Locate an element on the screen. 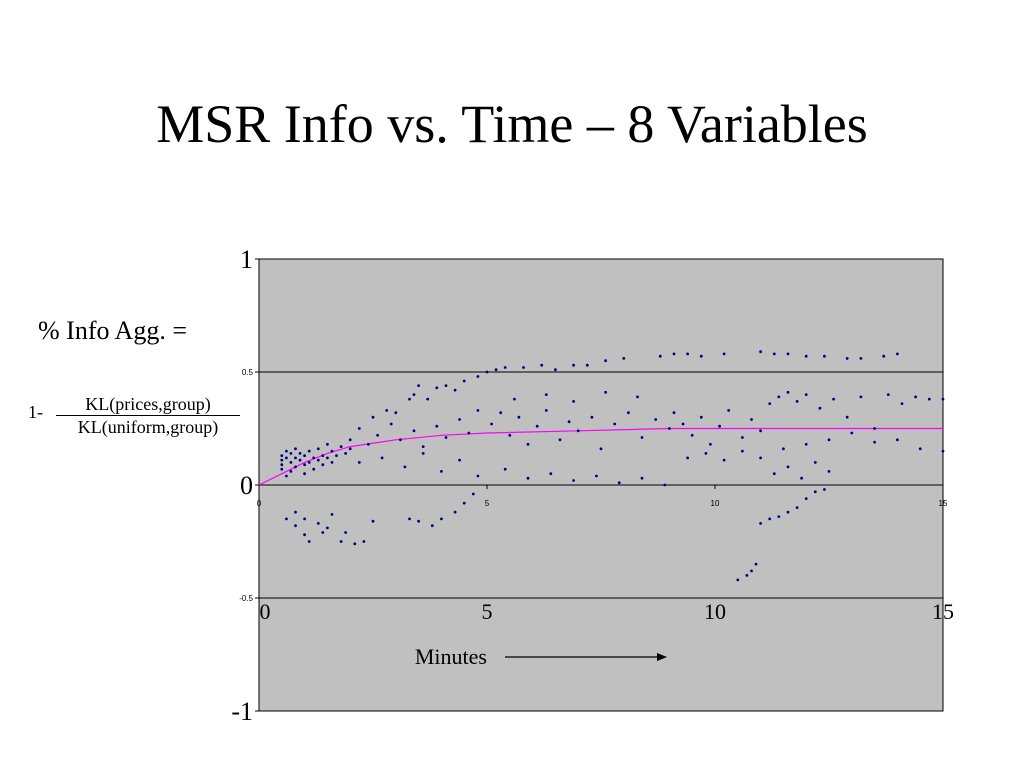  slide-title: MSR Info vs. Time – 8 Variables is located at coordinates (512, 124).